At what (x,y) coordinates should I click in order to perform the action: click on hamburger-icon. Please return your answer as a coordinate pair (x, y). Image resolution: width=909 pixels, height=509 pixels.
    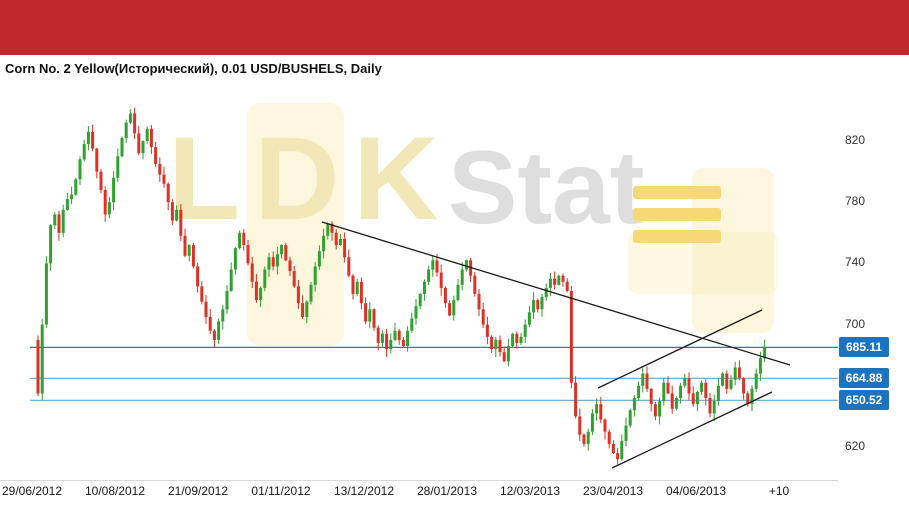
    Looking at the image, I should click on (677, 219).